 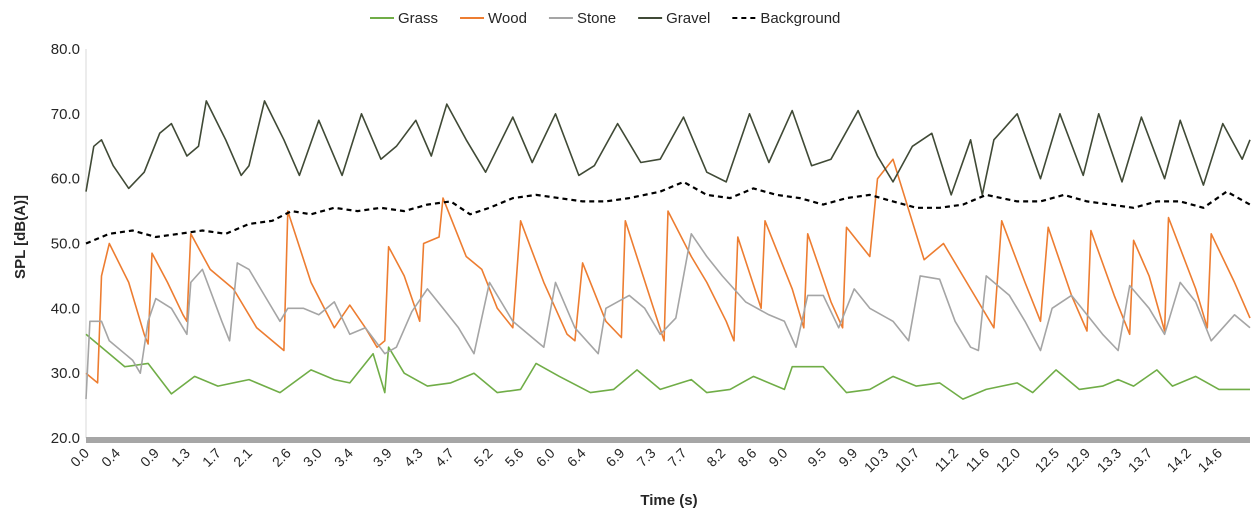 What do you see at coordinates (79, 457) in the screenshot?
I see `x-tick-label: 0.0` at bounding box center [79, 457].